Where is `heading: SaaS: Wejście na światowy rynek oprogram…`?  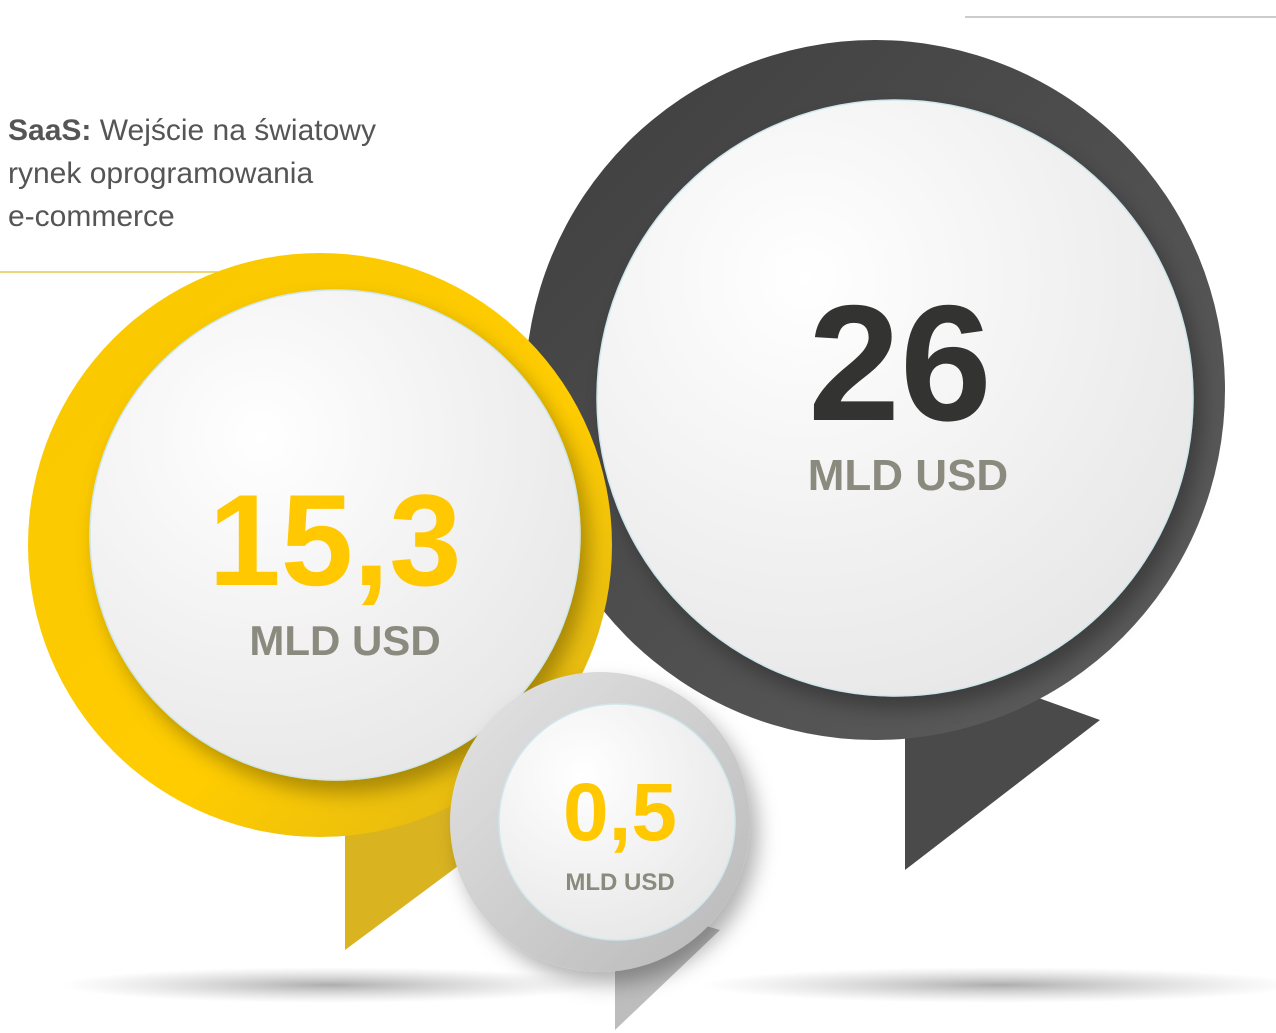 heading: SaaS: Wejście na światowy rynek oprogram… is located at coordinates (192, 173).